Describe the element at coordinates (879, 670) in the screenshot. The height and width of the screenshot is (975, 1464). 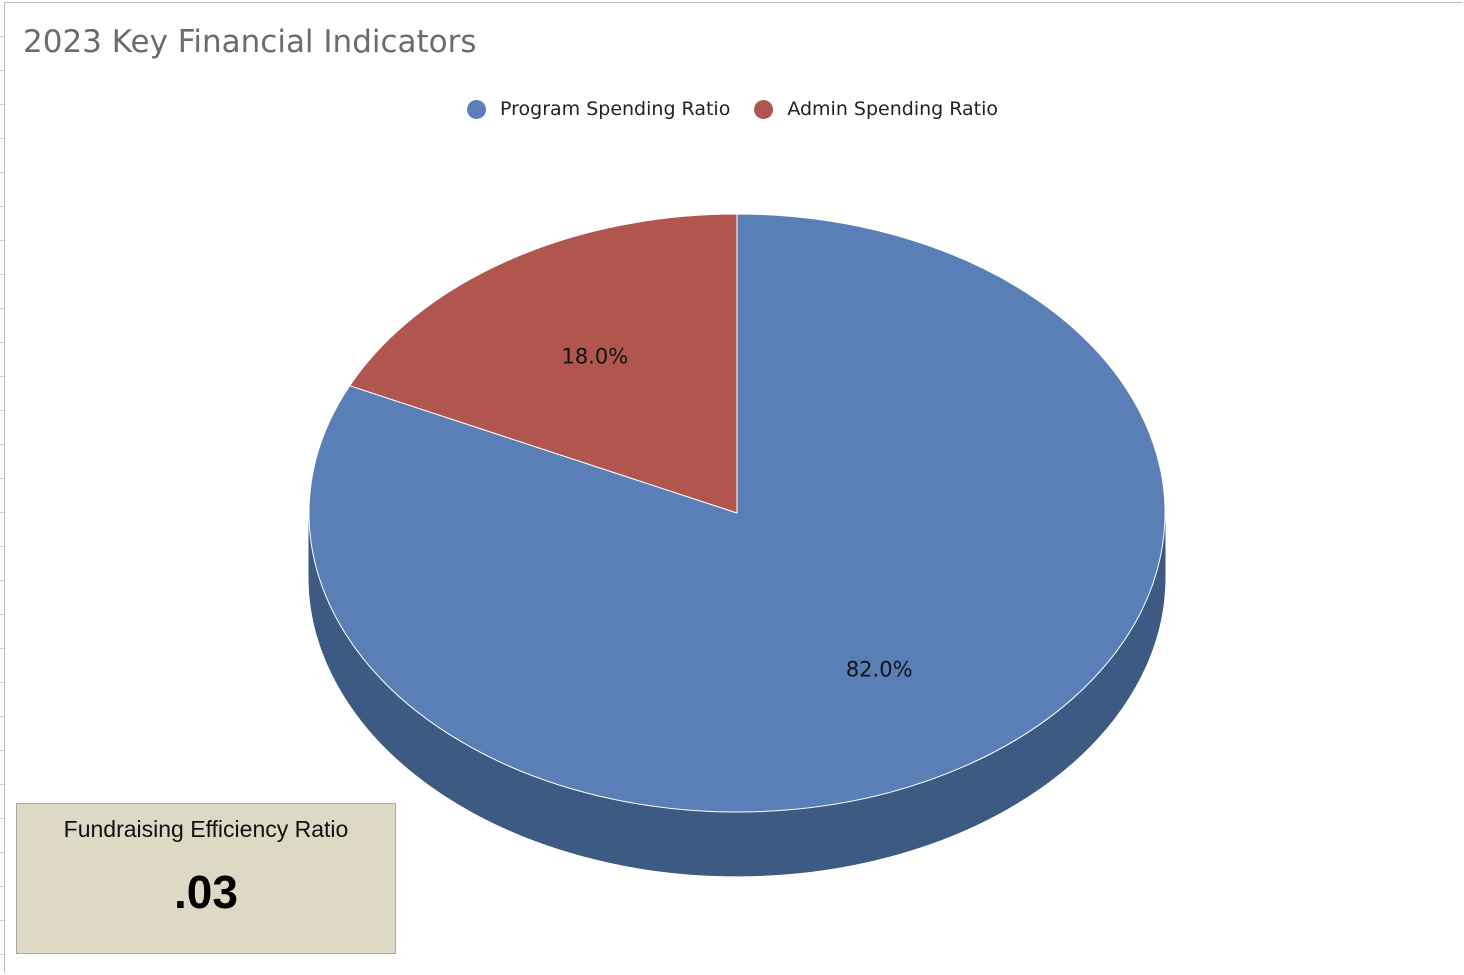
I see `pie-slice-label-0: 82.0%` at that location.